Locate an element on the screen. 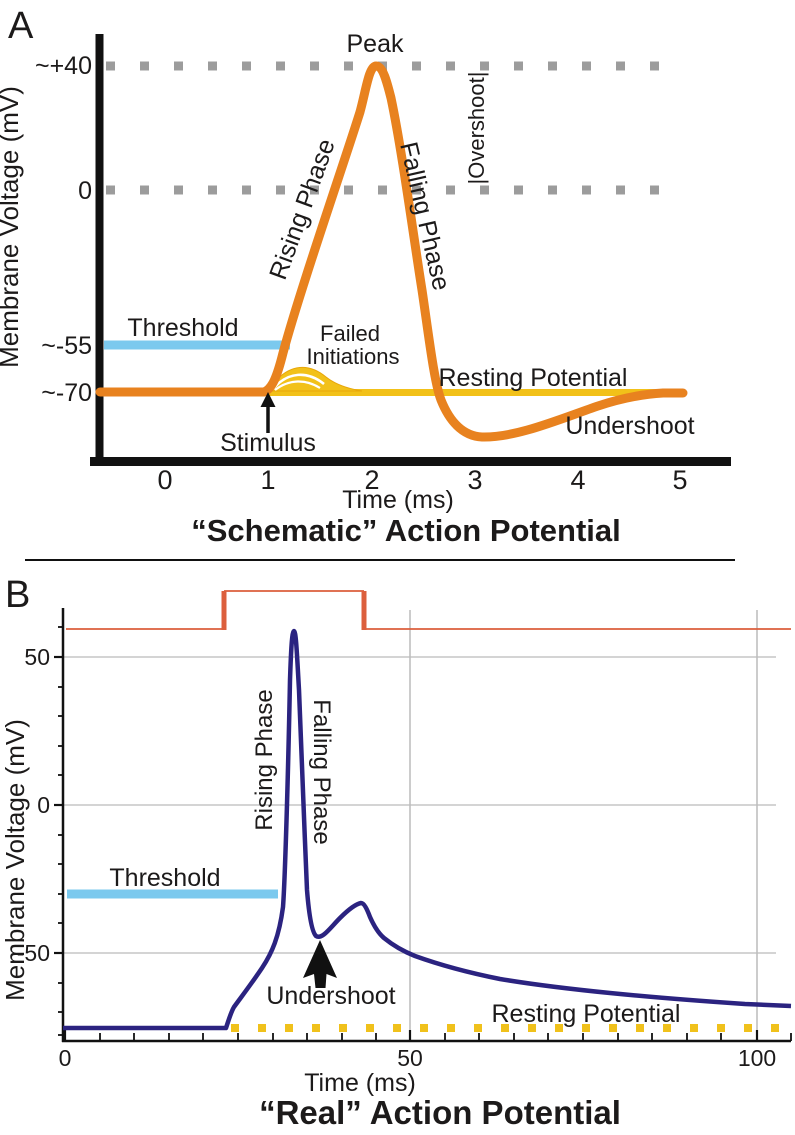 The height and width of the screenshot is (1135, 795). xtick-a-1: 1 is located at coordinates (267, 480).